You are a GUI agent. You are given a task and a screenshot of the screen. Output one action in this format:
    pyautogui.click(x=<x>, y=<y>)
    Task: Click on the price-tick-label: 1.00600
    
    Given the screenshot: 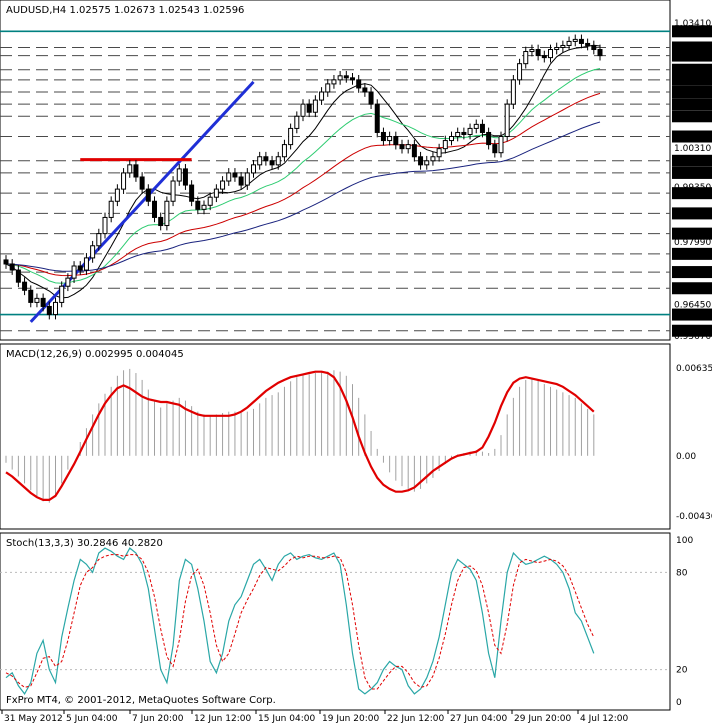 What is the action you would take?
    pyautogui.click(x=692, y=138)
    